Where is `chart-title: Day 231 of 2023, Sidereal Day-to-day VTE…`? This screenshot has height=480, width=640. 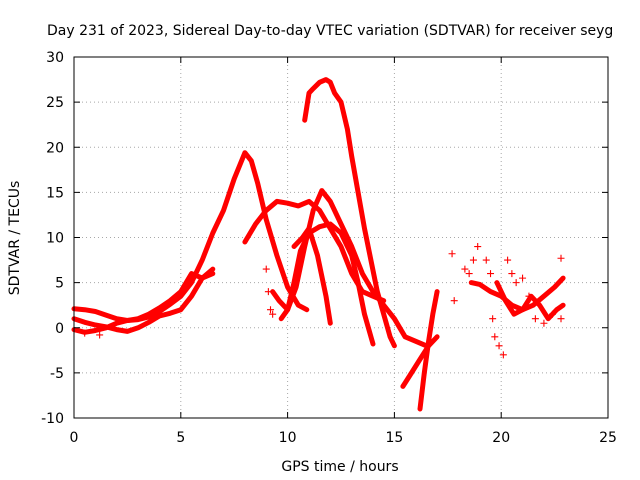
chart-title: Day 231 of 2023, Sidereal Day-to-day VTE… is located at coordinates (330, 31).